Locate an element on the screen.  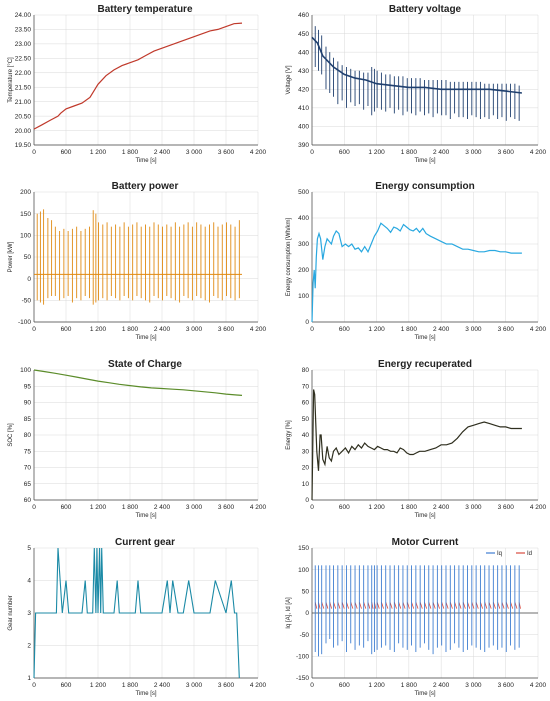
y-tick-label: 22.00 is located at coordinates (23, 73).